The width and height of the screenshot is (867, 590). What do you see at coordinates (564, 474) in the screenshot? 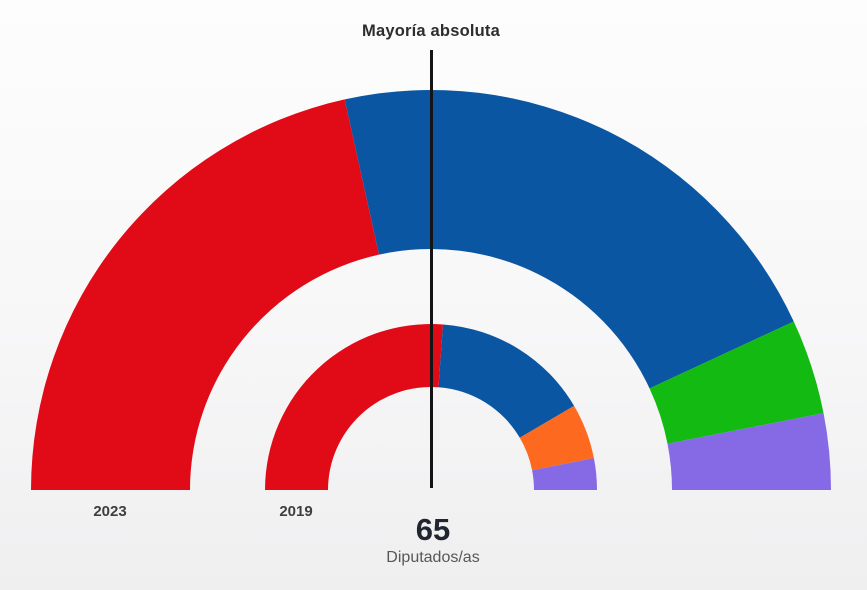
I see `segment-2019-purple` at bounding box center [564, 474].